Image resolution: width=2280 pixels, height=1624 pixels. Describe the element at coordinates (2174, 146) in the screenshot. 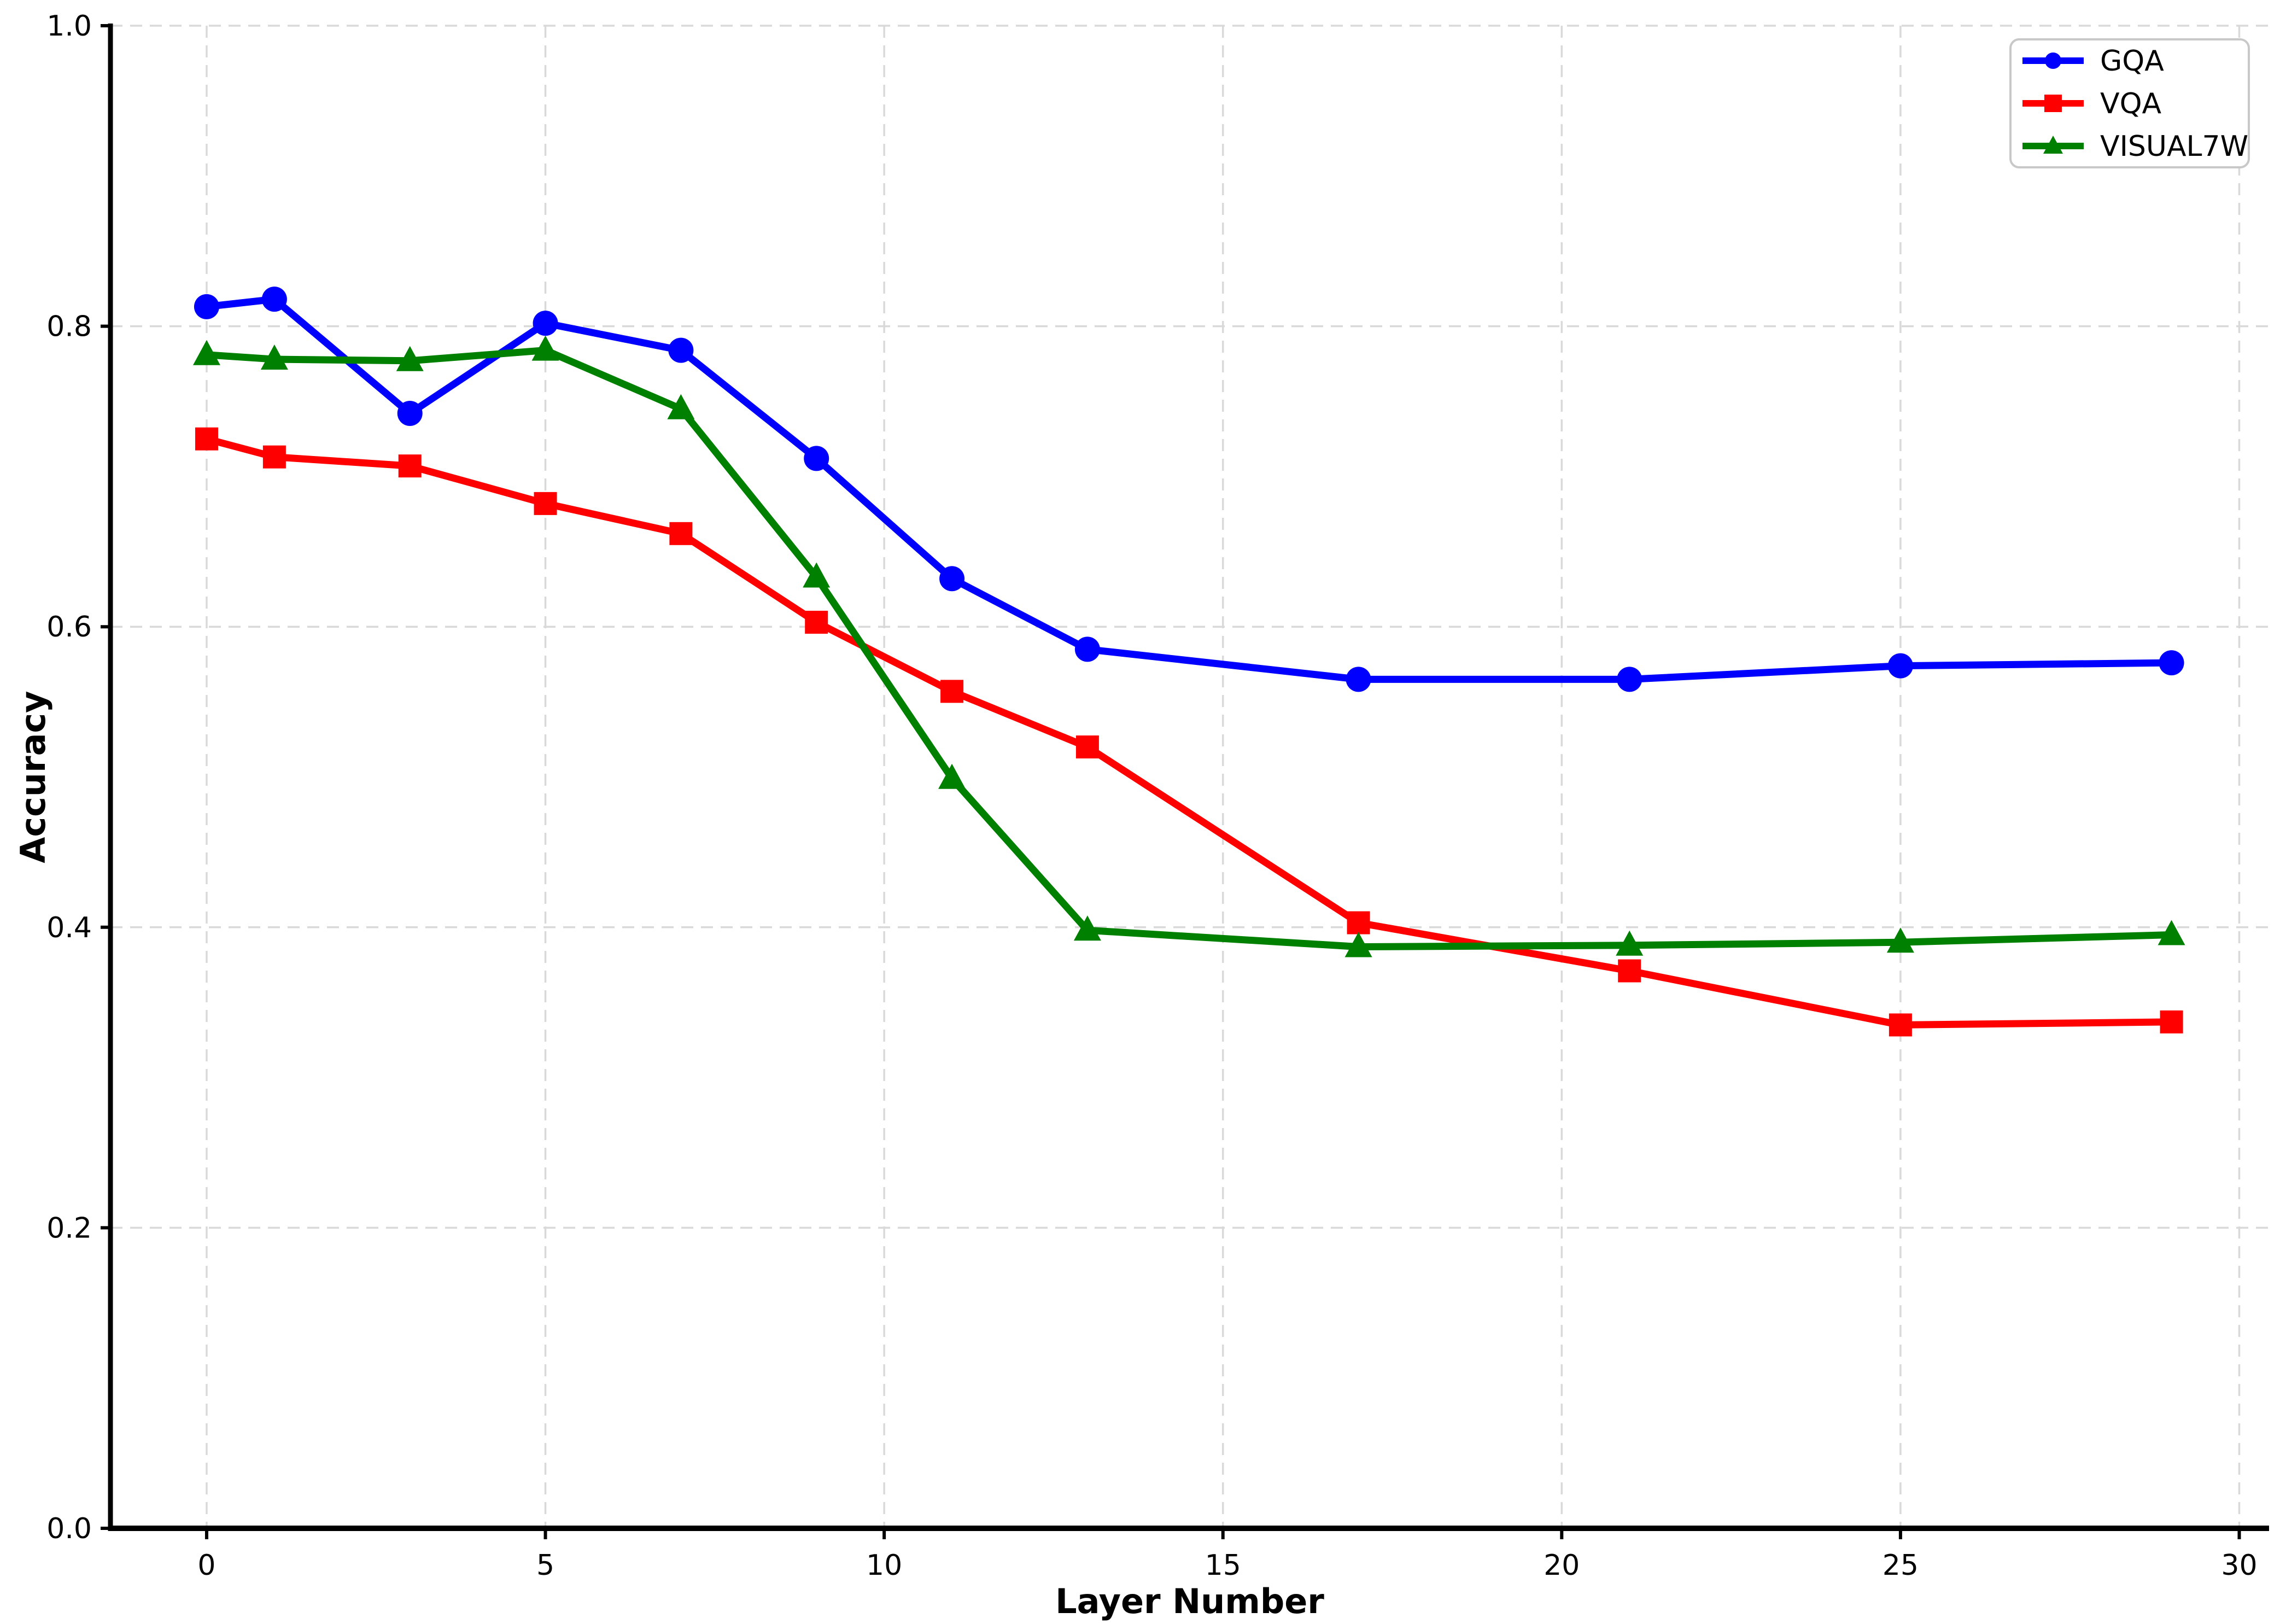

I see `legend-label: VISUAL7W` at that location.